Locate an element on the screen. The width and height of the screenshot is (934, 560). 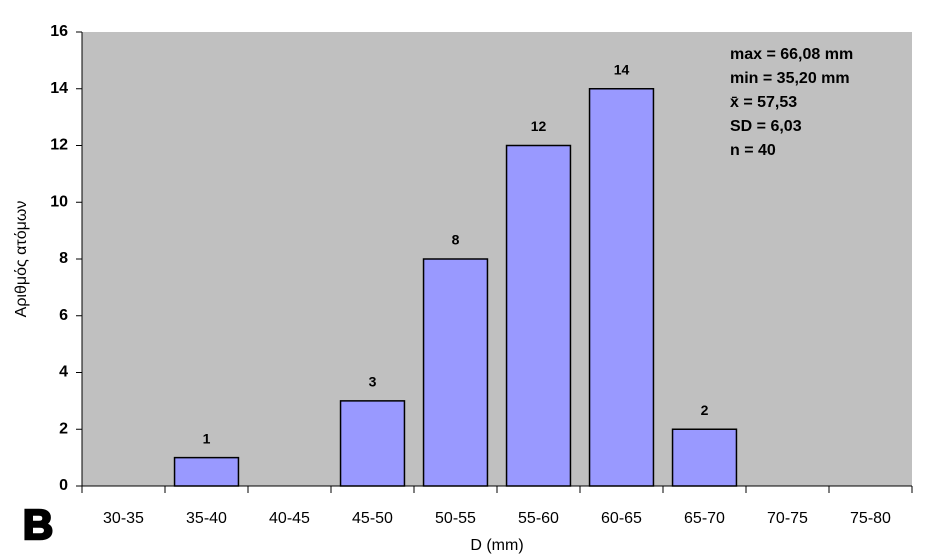
y-tick-label: 10 is located at coordinates (59, 201).